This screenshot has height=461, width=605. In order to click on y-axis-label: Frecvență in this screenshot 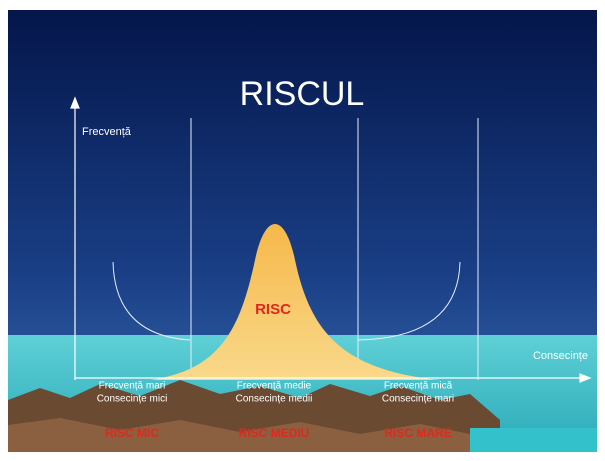, I will do `click(107, 132)`.